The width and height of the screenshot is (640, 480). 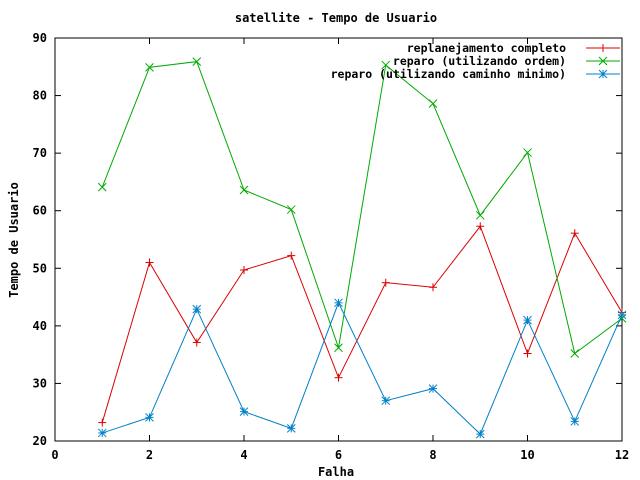 I want to click on y-tick-label: 30, so click(x=40, y=383).